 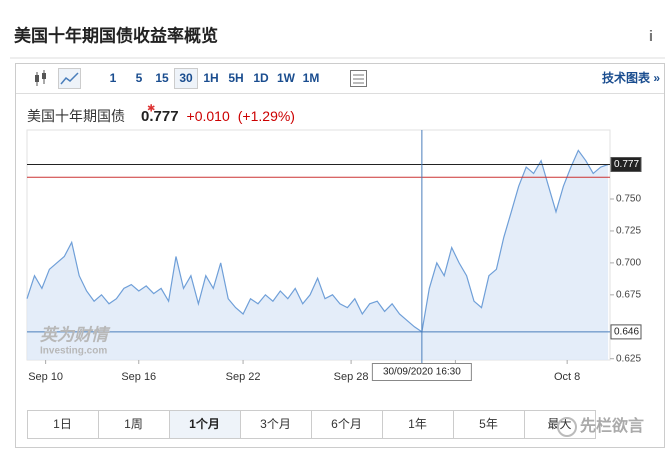 What do you see at coordinates (628, 199) in the screenshot?
I see `y-tick-label: 0.750` at bounding box center [628, 199].